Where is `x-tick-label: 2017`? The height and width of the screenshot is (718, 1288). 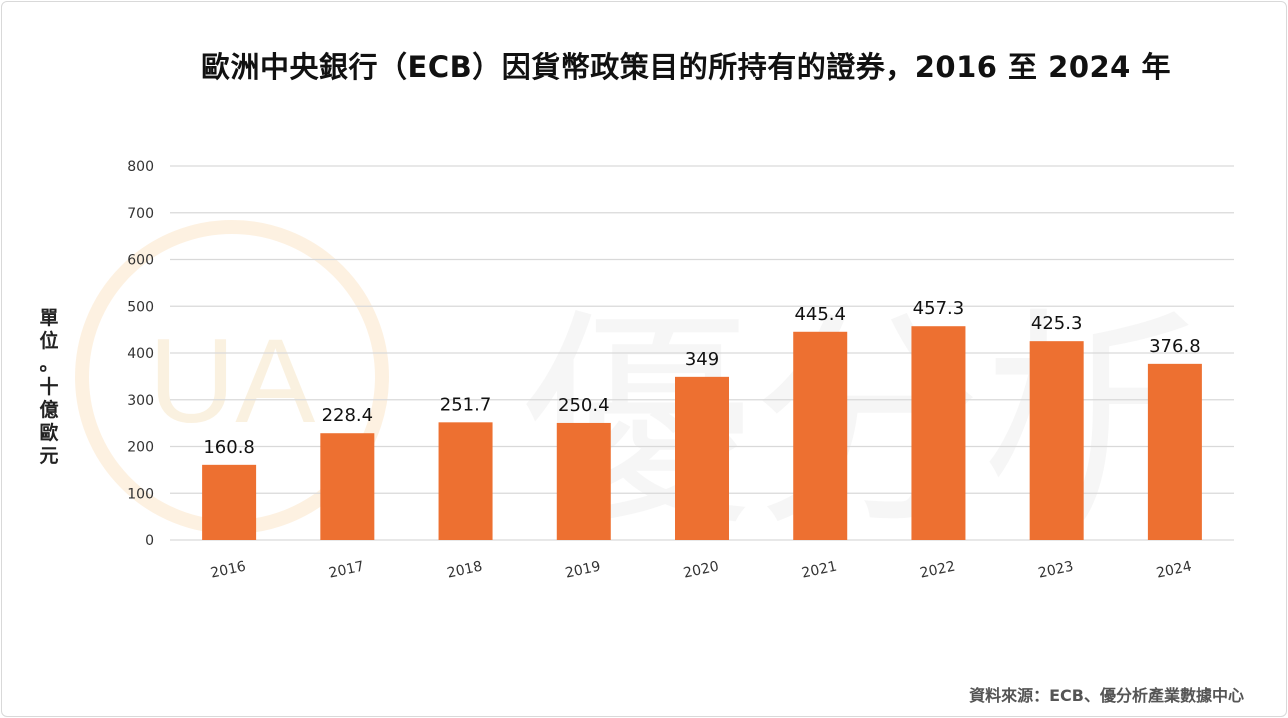
x-tick-label: 2017 is located at coordinates (346, 570).